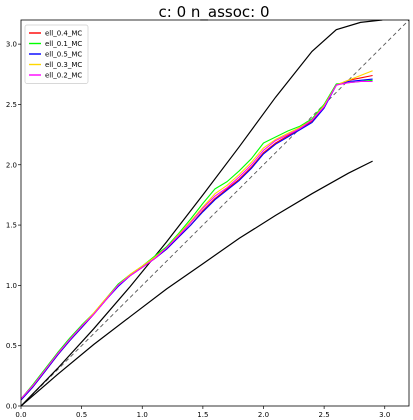 The height and width of the screenshot is (420, 413). I want to click on legend-label-ell_0.3_MC: ell_0.3_MC, so click(63, 65).